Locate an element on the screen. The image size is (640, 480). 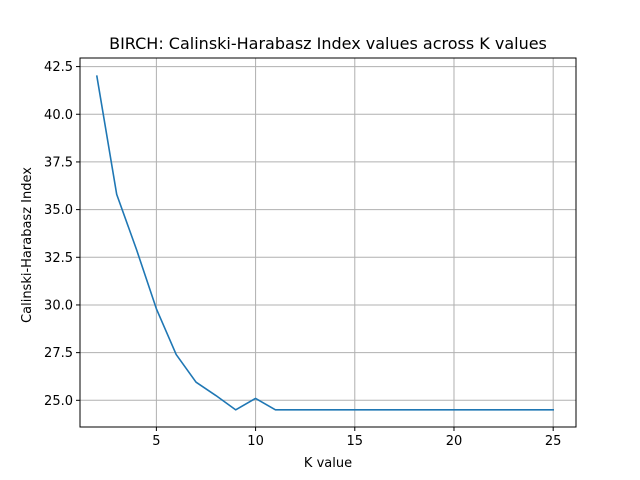
y-tick-label: 32.5 is located at coordinates (58, 258).